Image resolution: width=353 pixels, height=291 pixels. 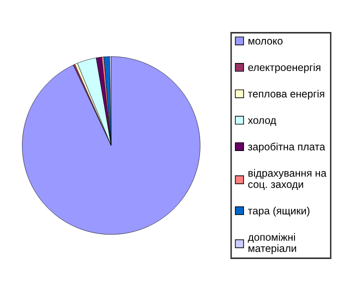 What do you see at coordinates (286, 95) in the screenshot?
I see `legend-label: теплова енергія` at bounding box center [286, 95].